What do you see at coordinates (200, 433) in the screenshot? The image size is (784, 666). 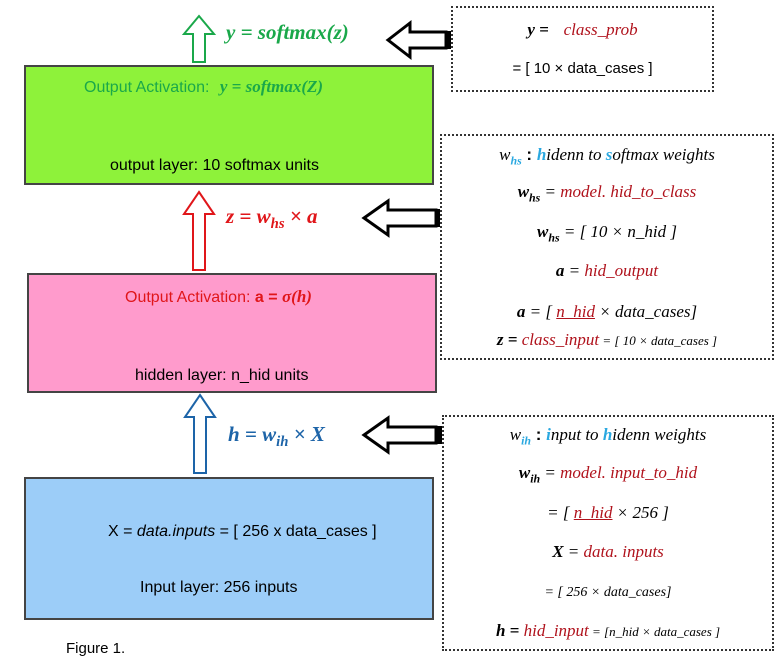 I see `up-arrow-blue-icon` at bounding box center [200, 433].